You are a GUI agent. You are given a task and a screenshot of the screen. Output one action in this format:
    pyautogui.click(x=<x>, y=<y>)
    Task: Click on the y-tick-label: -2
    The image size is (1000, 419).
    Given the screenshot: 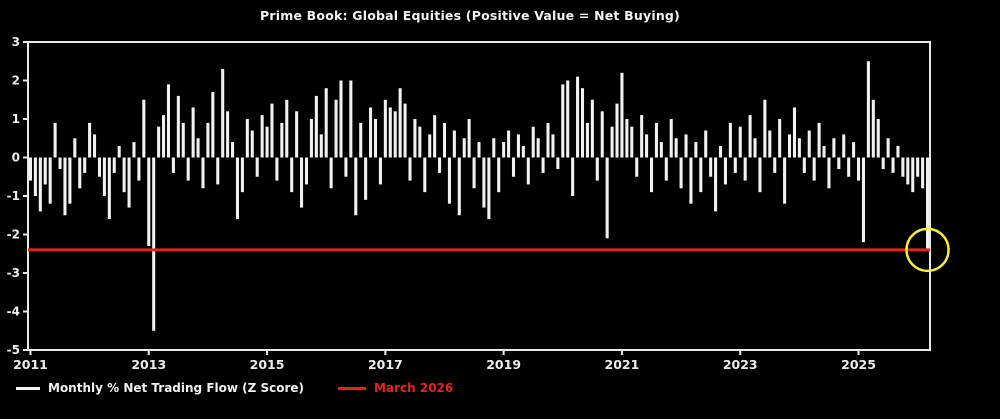 What is the action you would take?
    pyautogui.click(x=13, y=235)
    